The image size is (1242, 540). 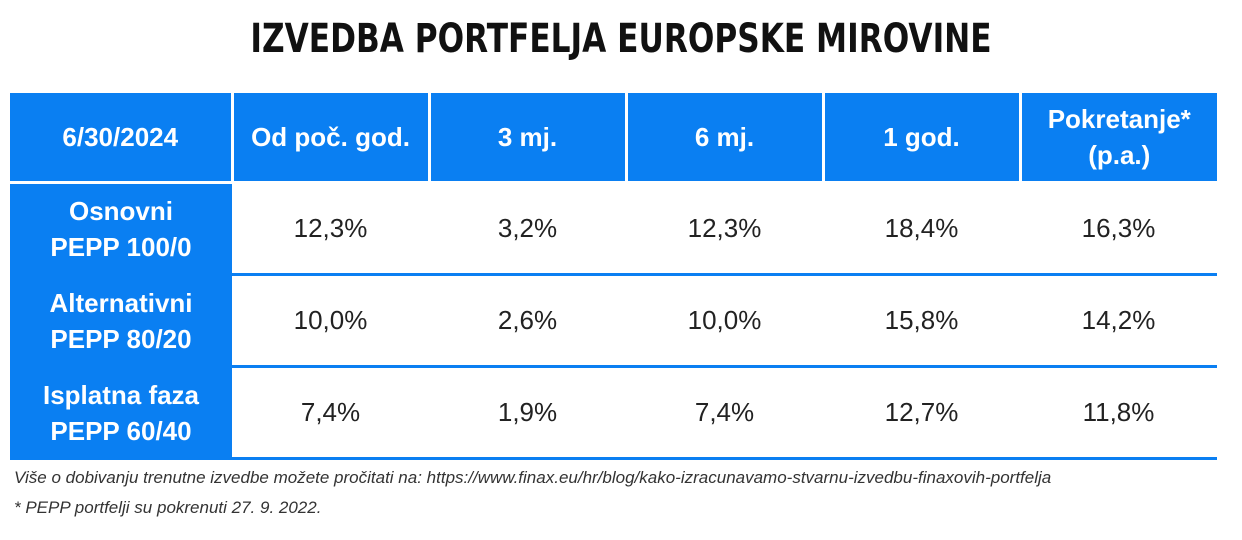 What do you see at coordinates (121, 320) in the screenshot?
I see `row-label: Alternativni PEPP 80/20` at bounding box center [121, 320].